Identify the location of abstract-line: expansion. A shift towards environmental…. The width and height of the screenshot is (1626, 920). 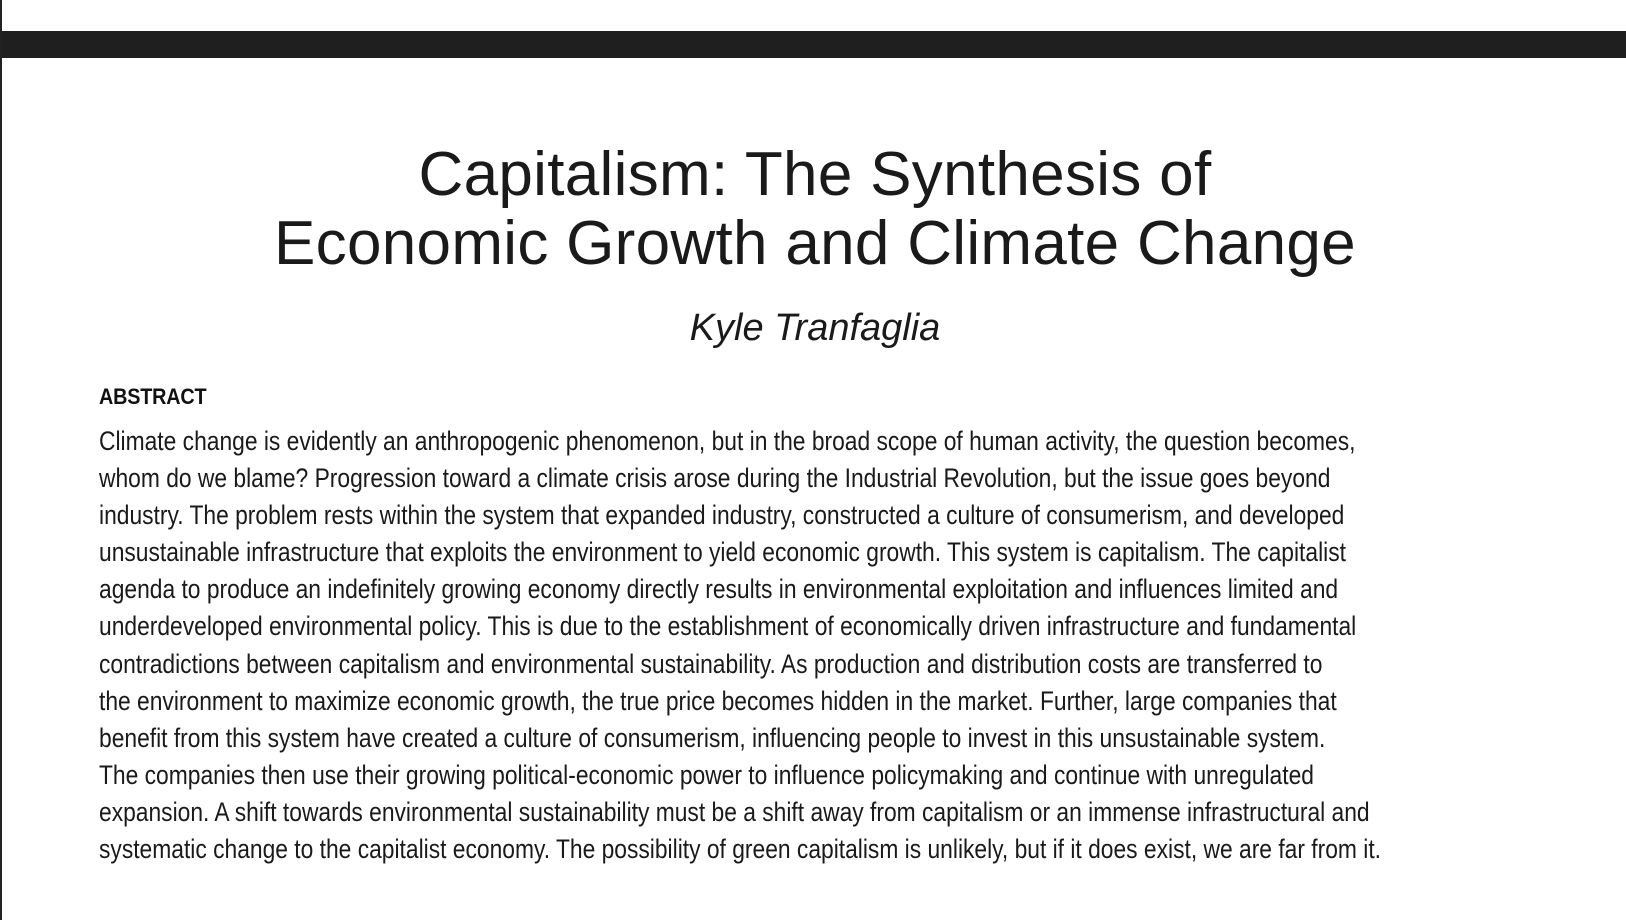
(734, 811).